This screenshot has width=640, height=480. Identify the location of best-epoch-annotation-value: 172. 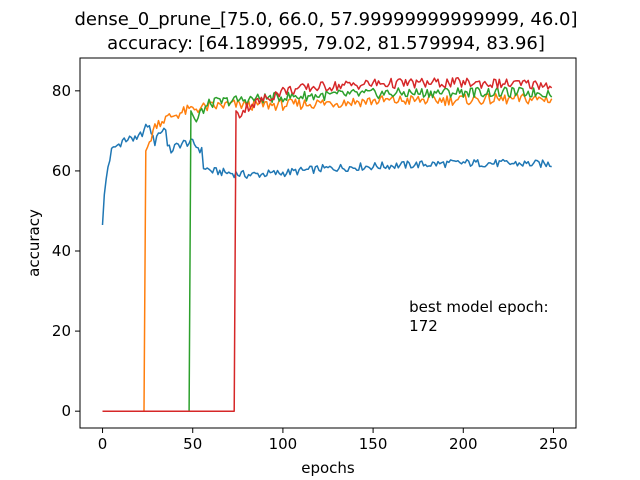
(423, 326).